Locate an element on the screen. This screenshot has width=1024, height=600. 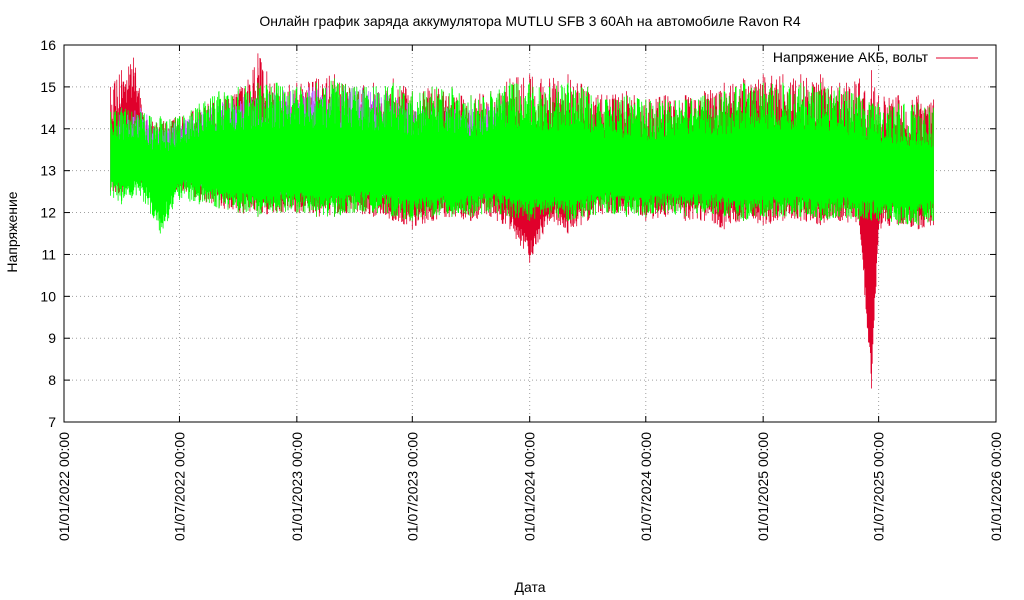
x-axis-label: Дата is located at coordinates (529, 587).